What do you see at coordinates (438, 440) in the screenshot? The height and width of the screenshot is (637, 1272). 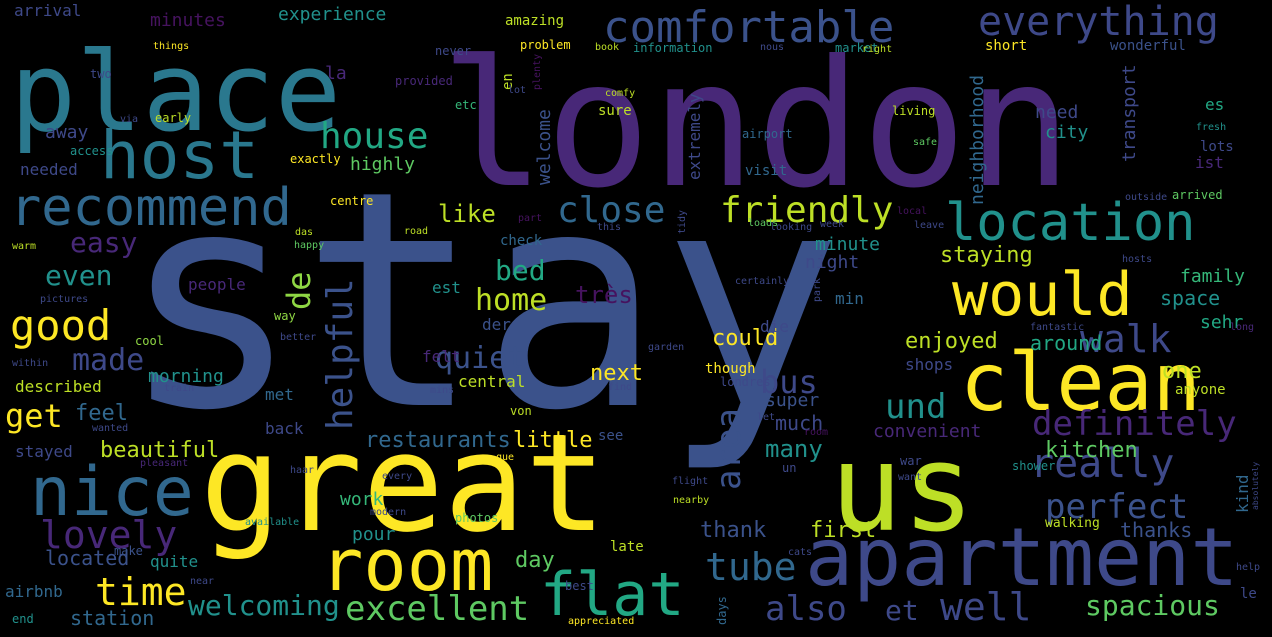 I see `word-restaurants: restaurants` at bounding box center [438, 440].